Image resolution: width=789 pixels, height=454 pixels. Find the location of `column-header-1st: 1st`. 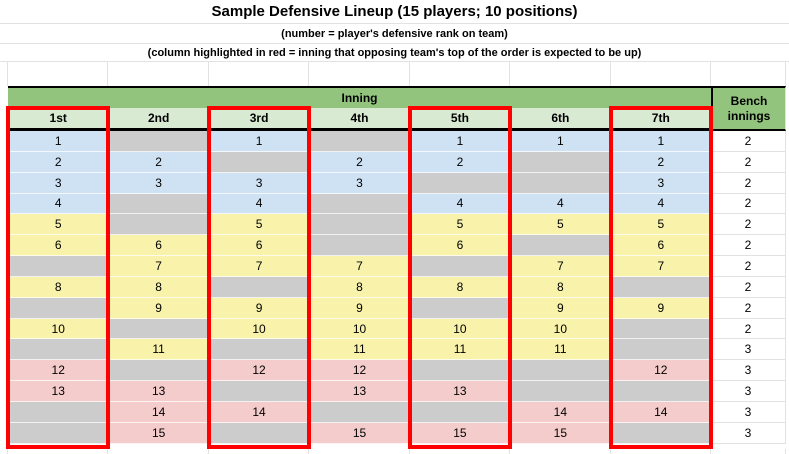

column-header-1st: 1st is located at coordinates (58, 119).